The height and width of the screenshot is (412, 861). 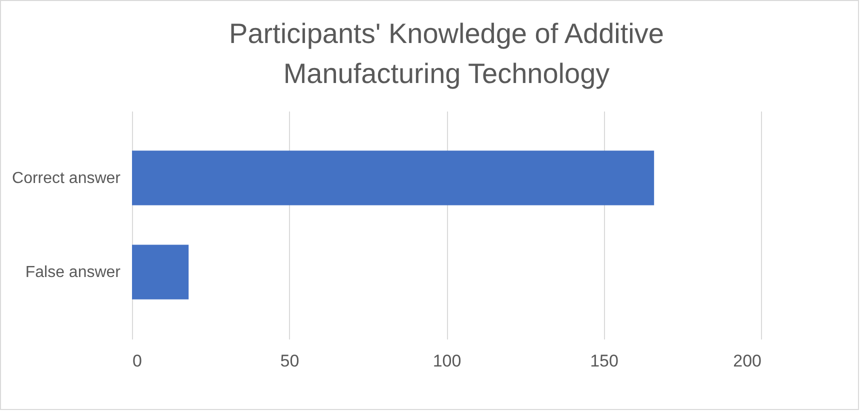 I want to click on chart-title: Participants' Knowledge of Additive Manufacturing Technology, so click(x=446, y=53).